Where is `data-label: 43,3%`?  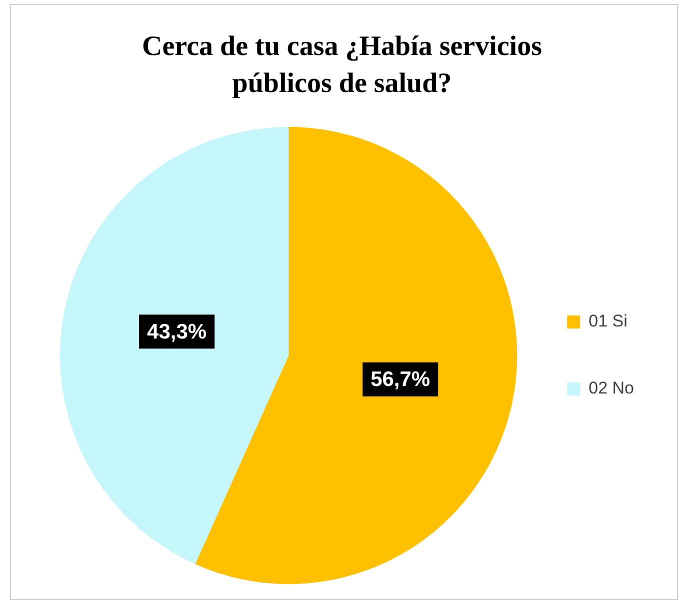 data-label: 43,3% is located at coordinates (177, 332).